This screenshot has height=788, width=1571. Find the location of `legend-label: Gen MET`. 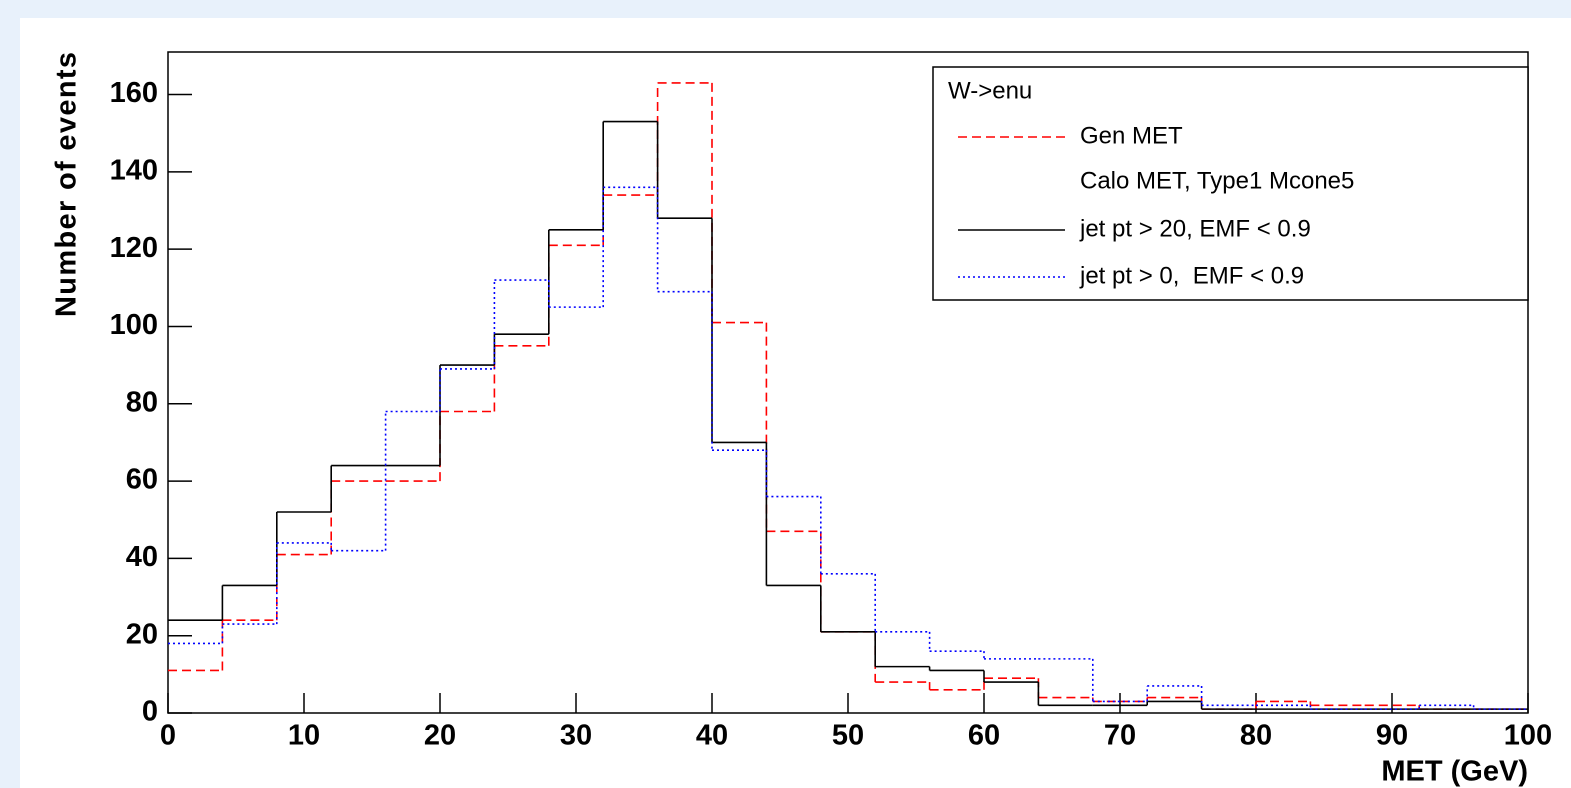

legend-label: Gen MET is located at coordinates (1131, 135).